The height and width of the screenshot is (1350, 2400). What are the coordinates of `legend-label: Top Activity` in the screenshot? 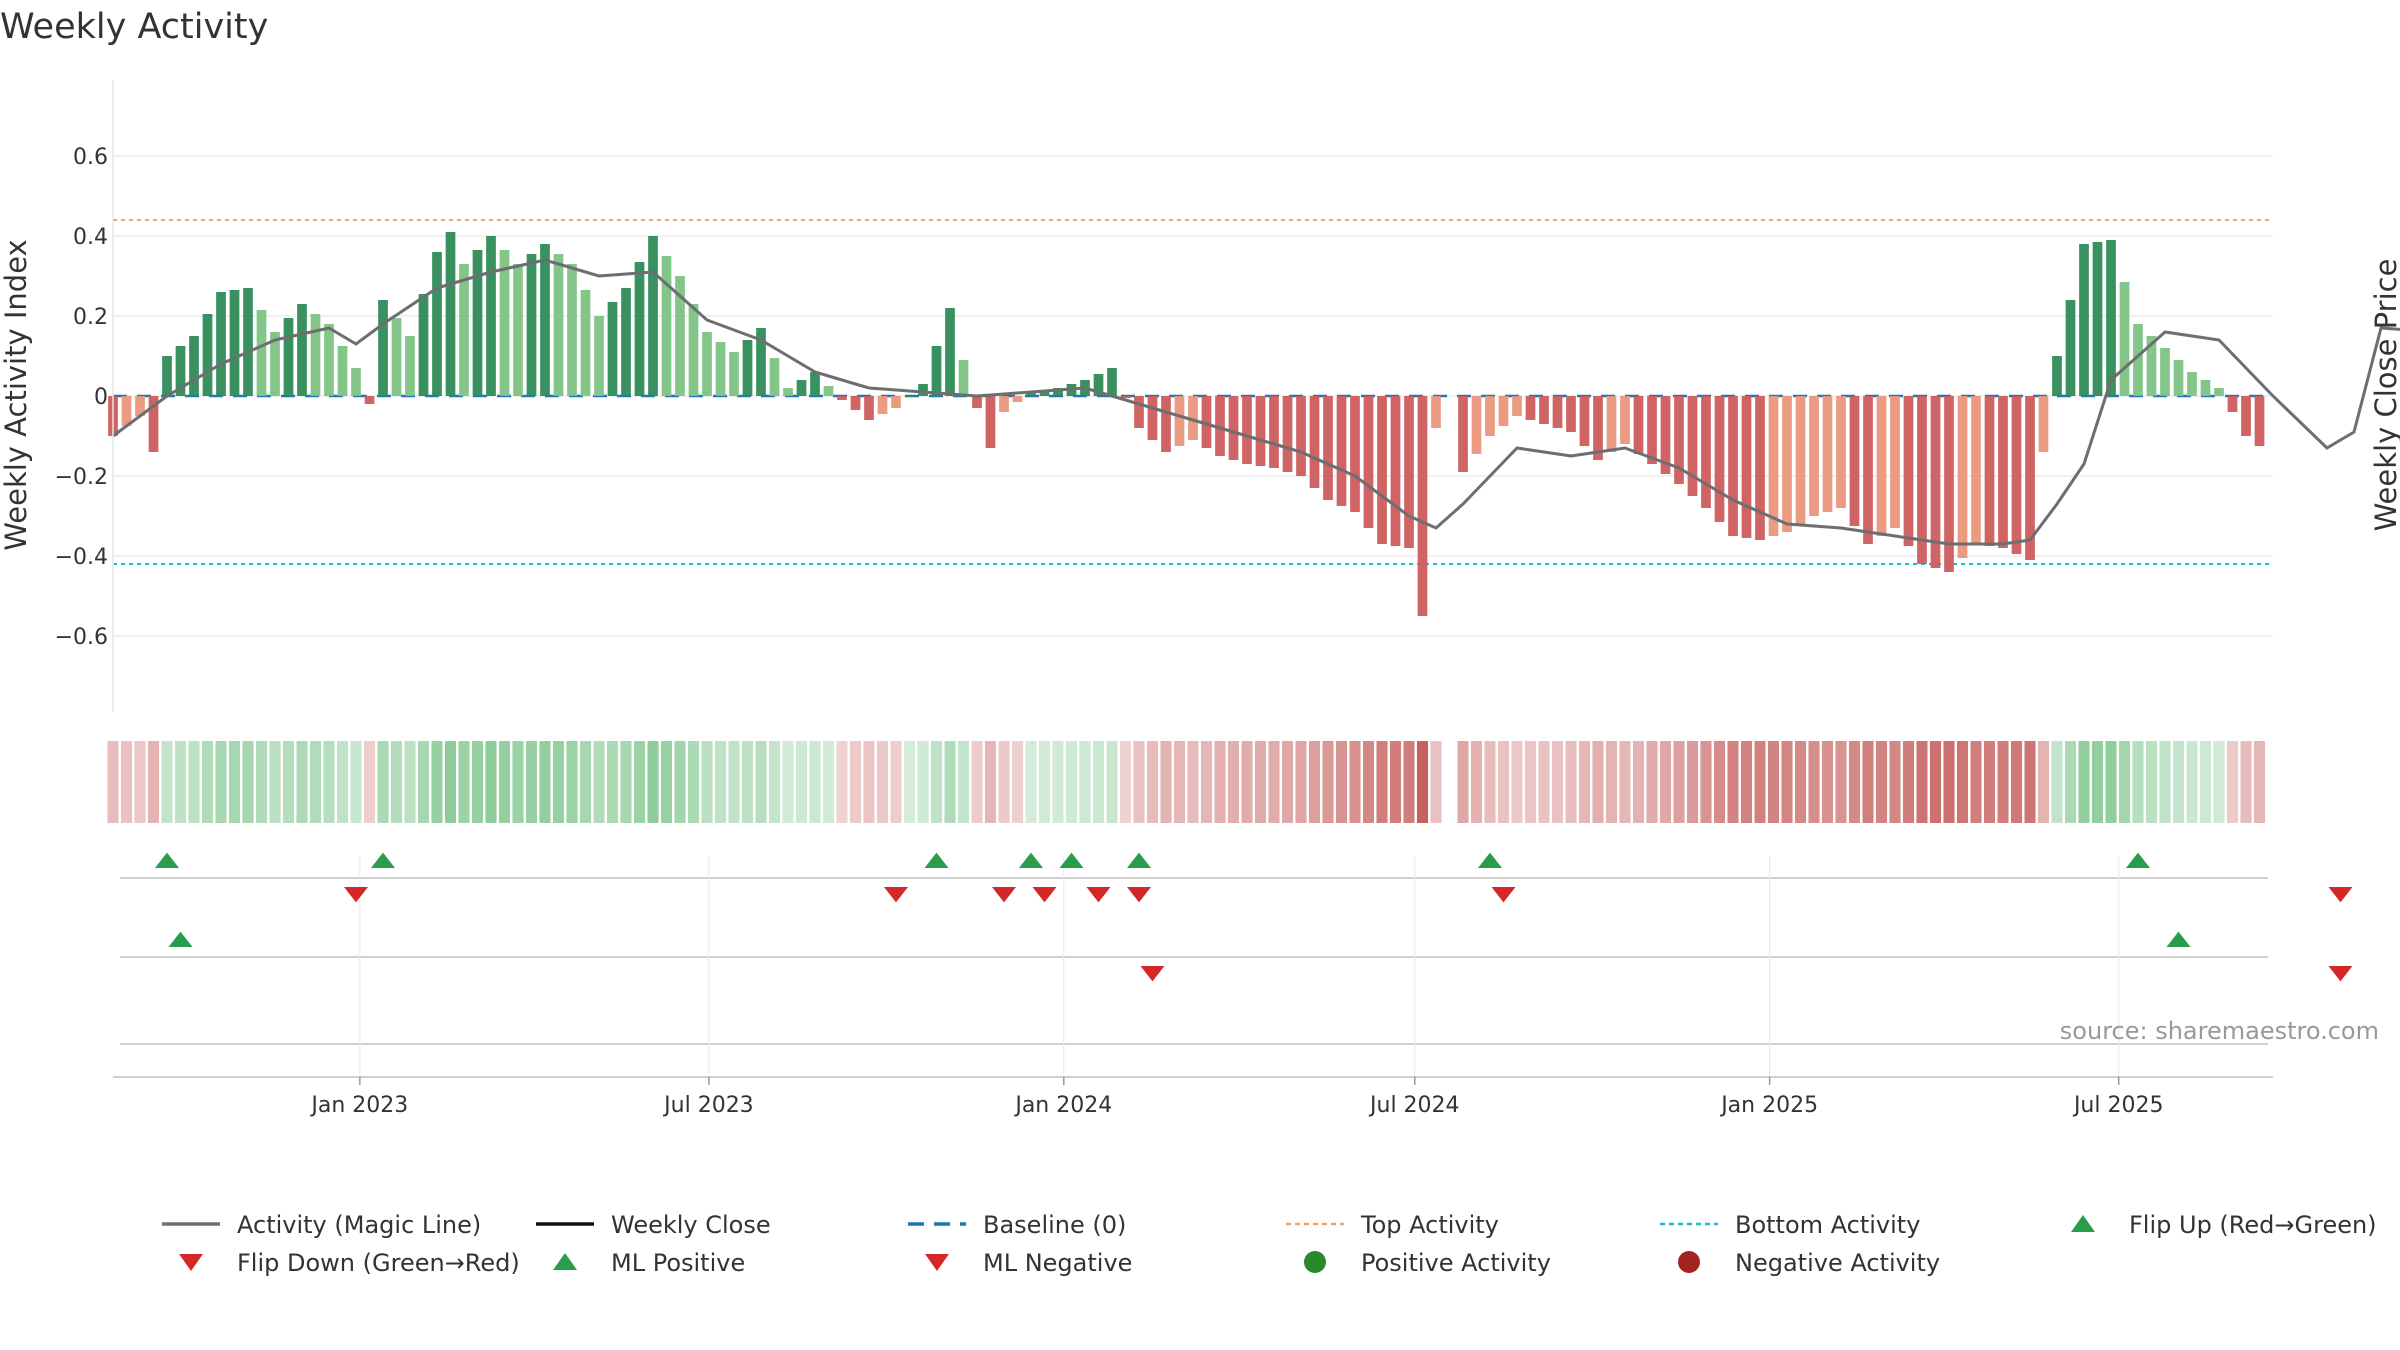 It's located at (1429, 1225).